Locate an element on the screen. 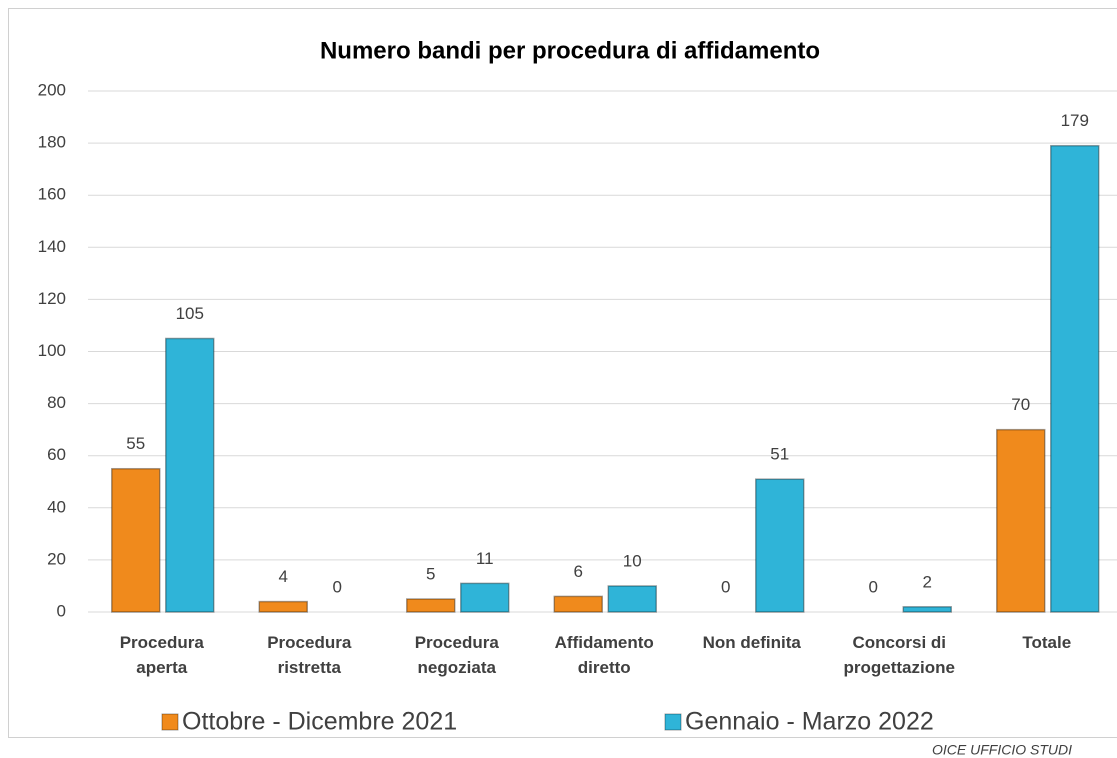 This screenshot has width=1117, height=758. y-tick-label: 120 is located at coordinates (52, 298).